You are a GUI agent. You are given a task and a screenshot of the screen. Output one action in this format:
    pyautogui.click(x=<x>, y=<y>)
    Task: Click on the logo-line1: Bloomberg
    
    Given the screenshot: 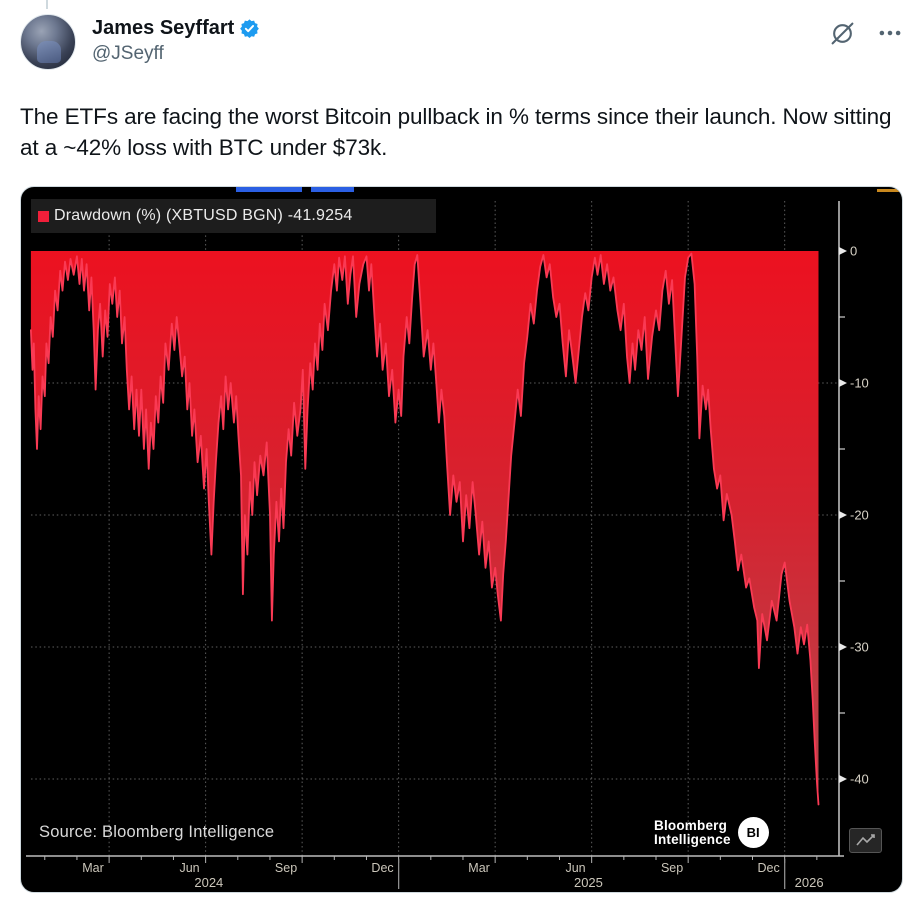 What is the action you would take?
    pyautogui.click(x=691, y=825)
    